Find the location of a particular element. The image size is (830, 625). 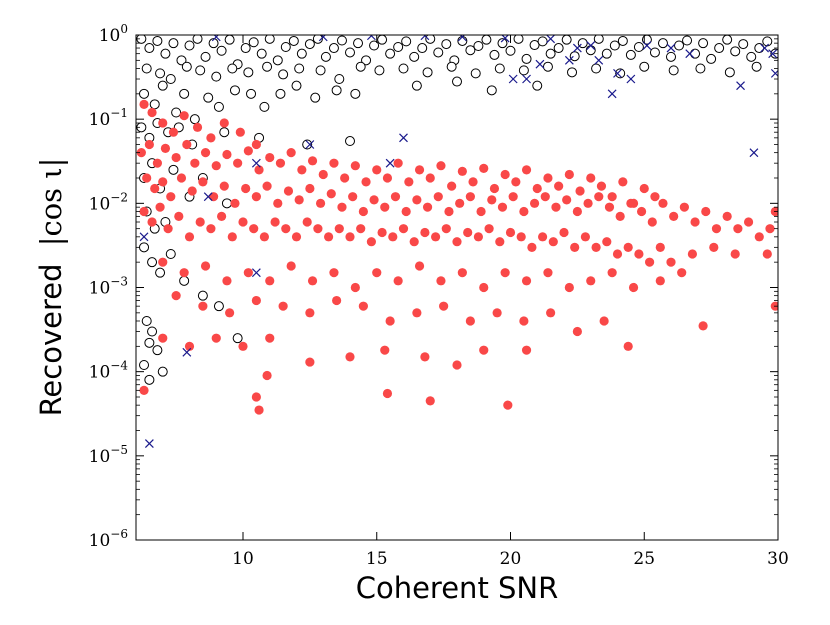

y-tick-label-exp: −6 is located at coordinates (119, 534).